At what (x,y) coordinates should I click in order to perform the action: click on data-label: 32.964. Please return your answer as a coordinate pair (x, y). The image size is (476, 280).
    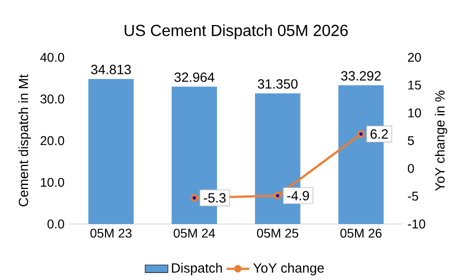
    Looking at the image, I should click on (194, 77).